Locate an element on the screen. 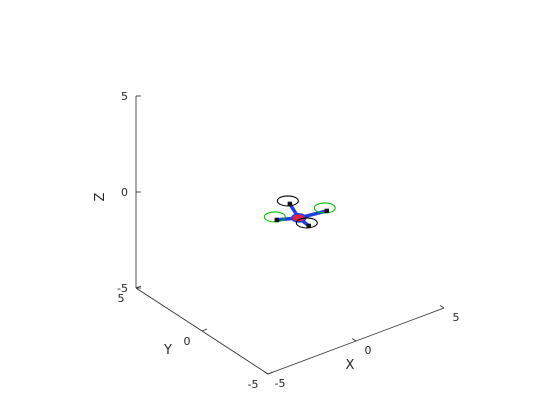 The height and width of the screenshot is (420, 560). x-tick-label: -5 is located at coordinates (280, 383).